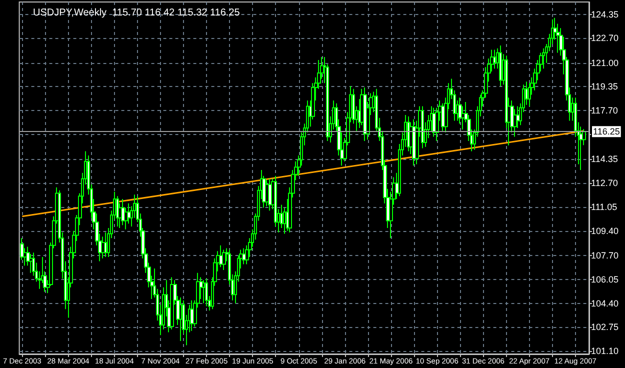 This screenshot has height=368, width=625. Describe the element at coordinates (605, 63) in the screenshot. I see `y-tick-label: 121.00` at that location.